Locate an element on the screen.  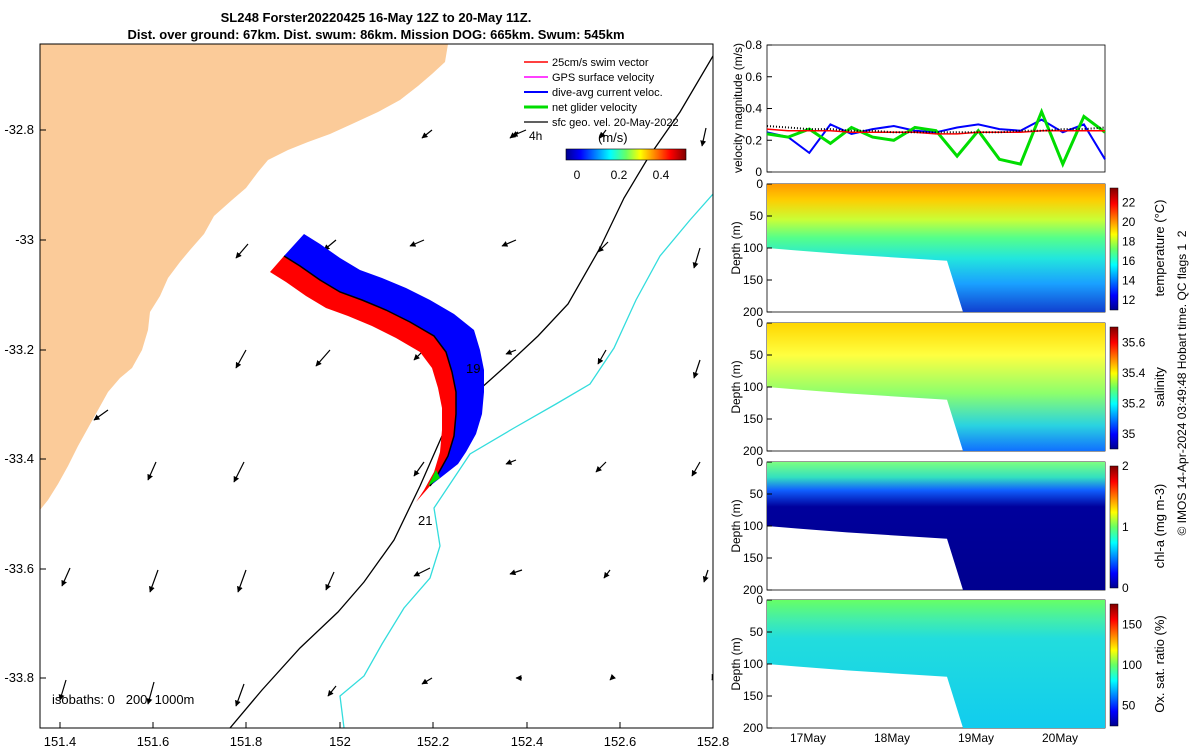
date-ticklabel: 18May is located at coordinates (892, 738).